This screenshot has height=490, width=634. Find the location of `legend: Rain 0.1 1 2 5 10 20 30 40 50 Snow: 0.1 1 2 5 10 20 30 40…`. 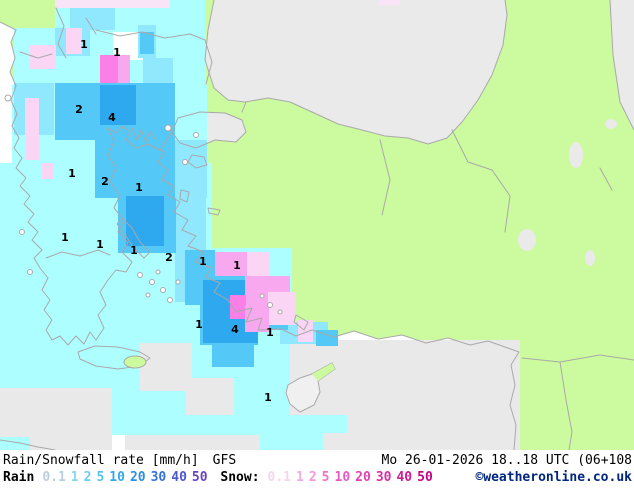

legend: Rain 0.1 1 2 5 10 20 30 40 50 Snow: 0.1 1 2 5 10 20 30 40… is located at coordinates (220, 477).